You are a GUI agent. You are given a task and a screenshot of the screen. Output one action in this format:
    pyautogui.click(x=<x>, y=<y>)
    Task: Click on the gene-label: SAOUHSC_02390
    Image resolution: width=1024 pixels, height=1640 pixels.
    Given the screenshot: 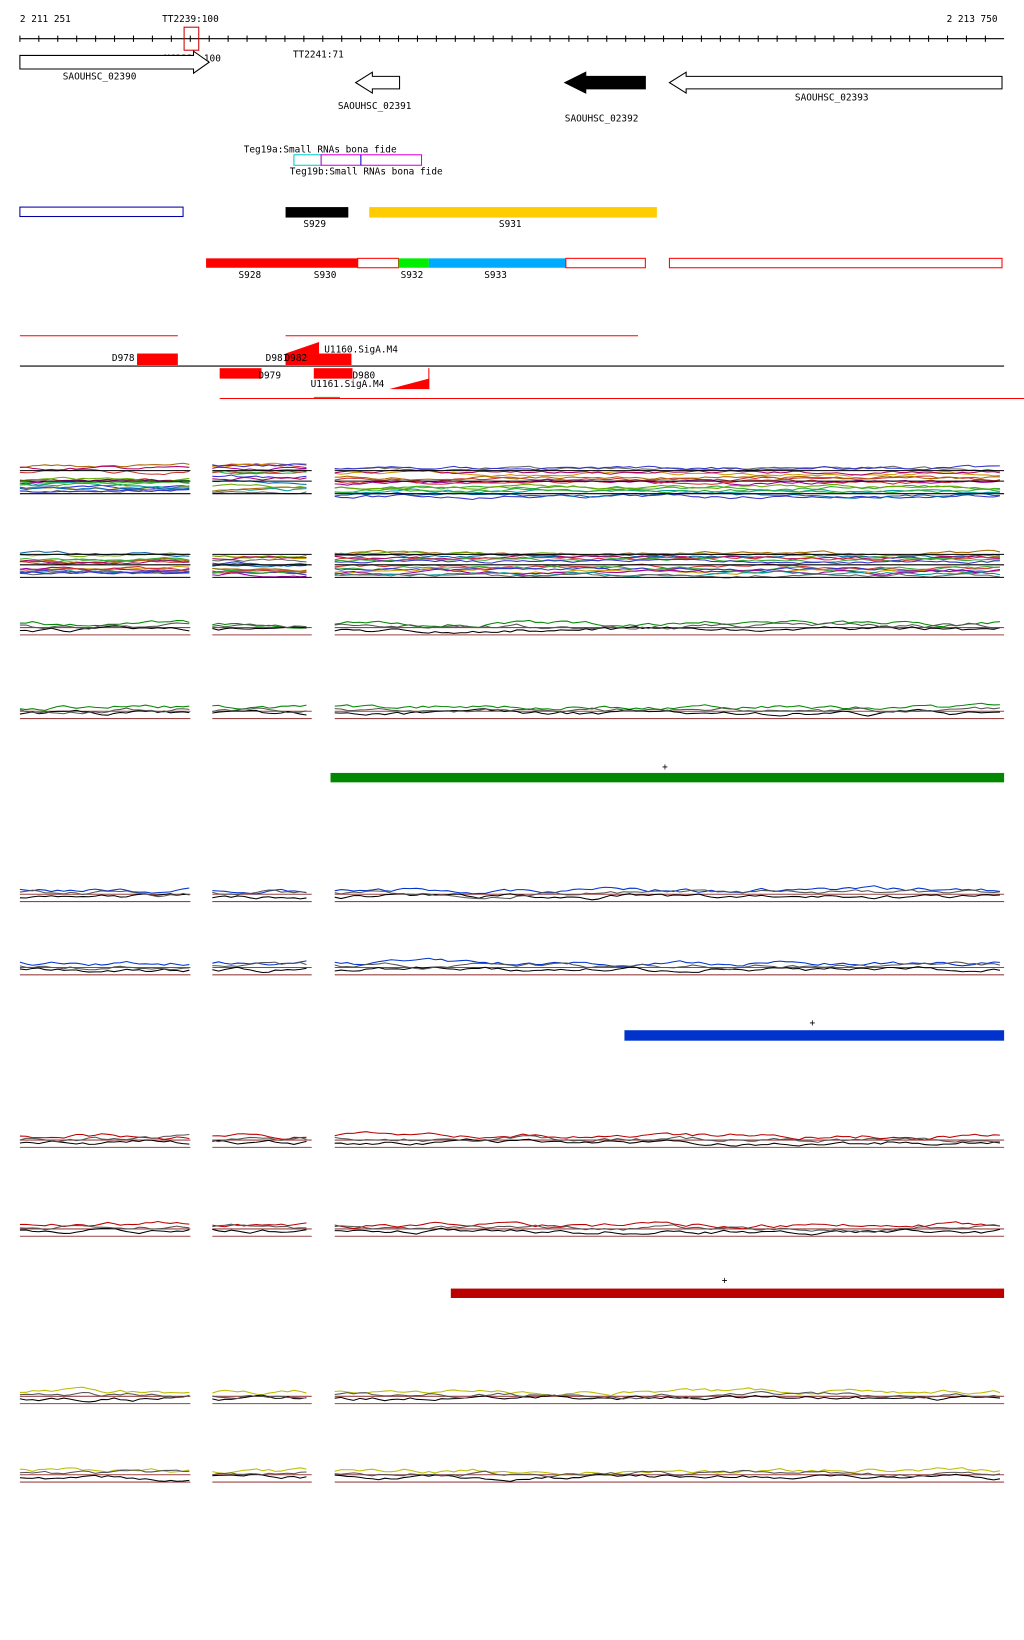 What is the action you would take?
    pyautogui.click(x=100, y=76)
    